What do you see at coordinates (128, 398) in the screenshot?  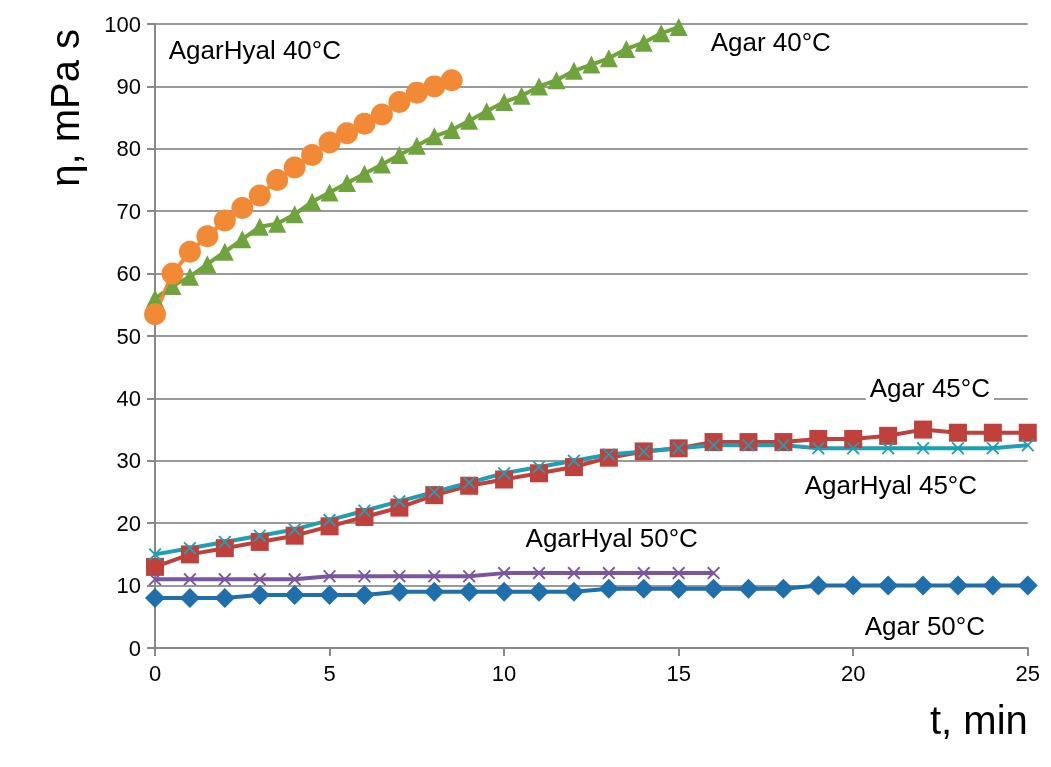 I see `y-tick-label: 40` at bounding box center [128, 398].